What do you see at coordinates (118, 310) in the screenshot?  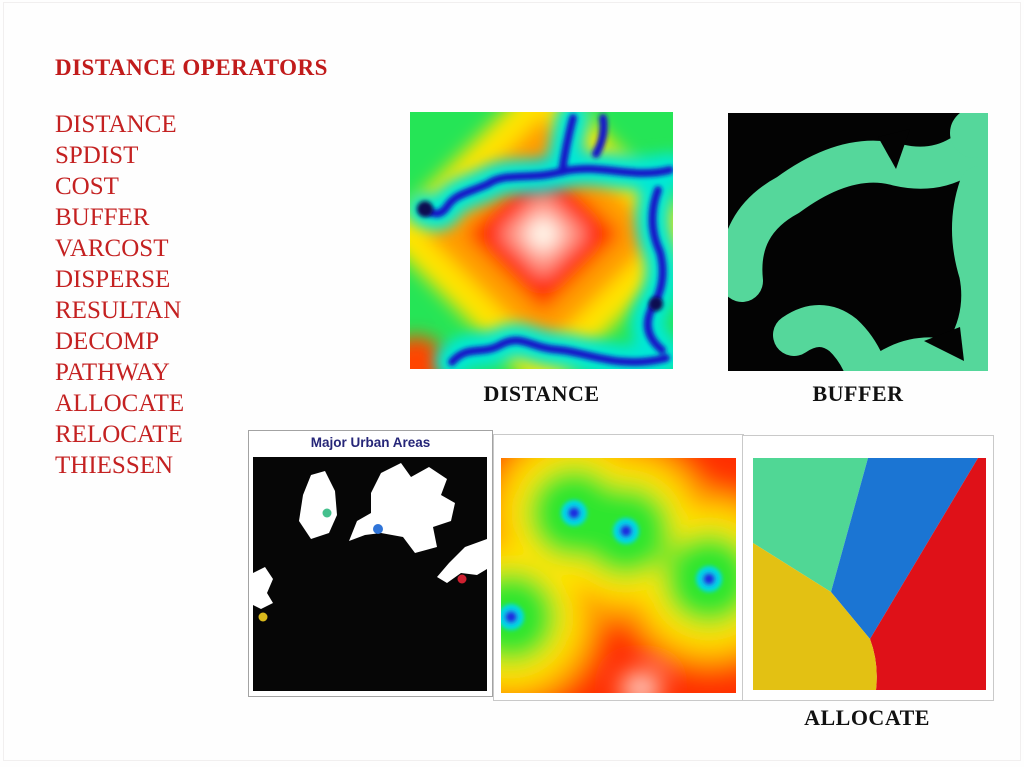 I see `operator-item: RESULTAN` at bounding box center [118, 310].